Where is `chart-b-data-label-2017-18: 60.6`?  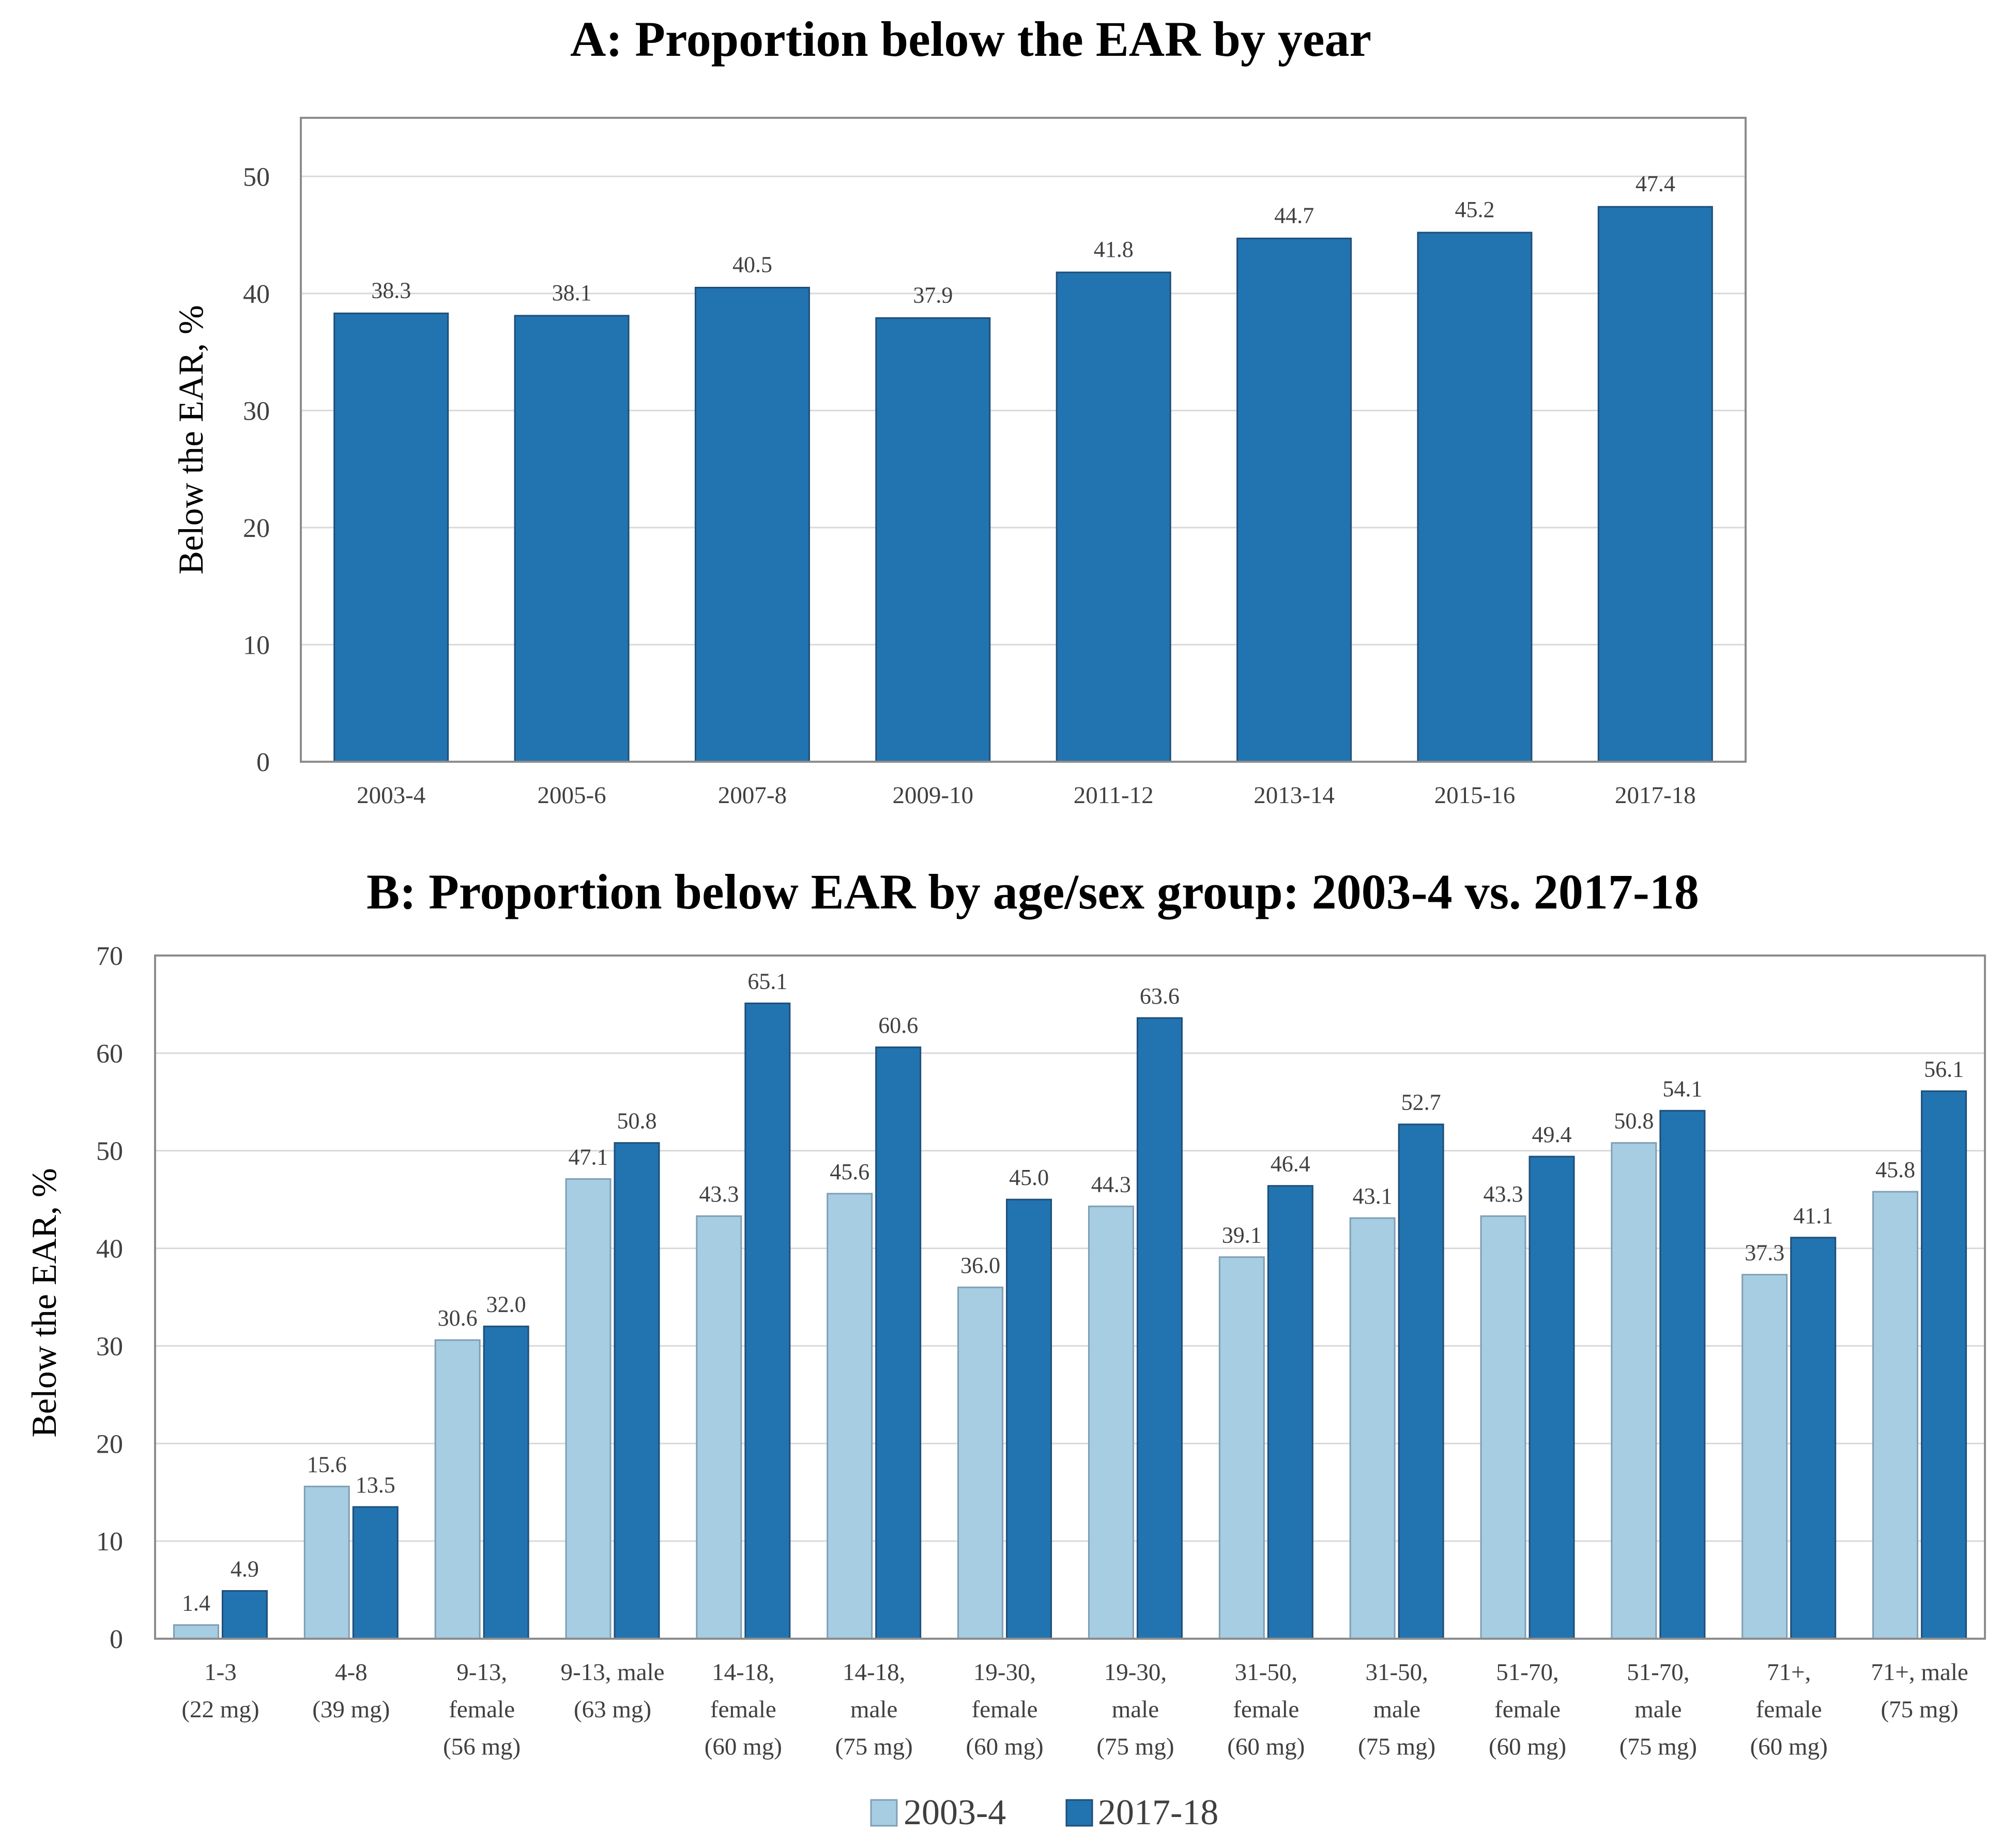
chart-b-data-label-2017-18: 60.6 is located at coordinates (898, 1025).